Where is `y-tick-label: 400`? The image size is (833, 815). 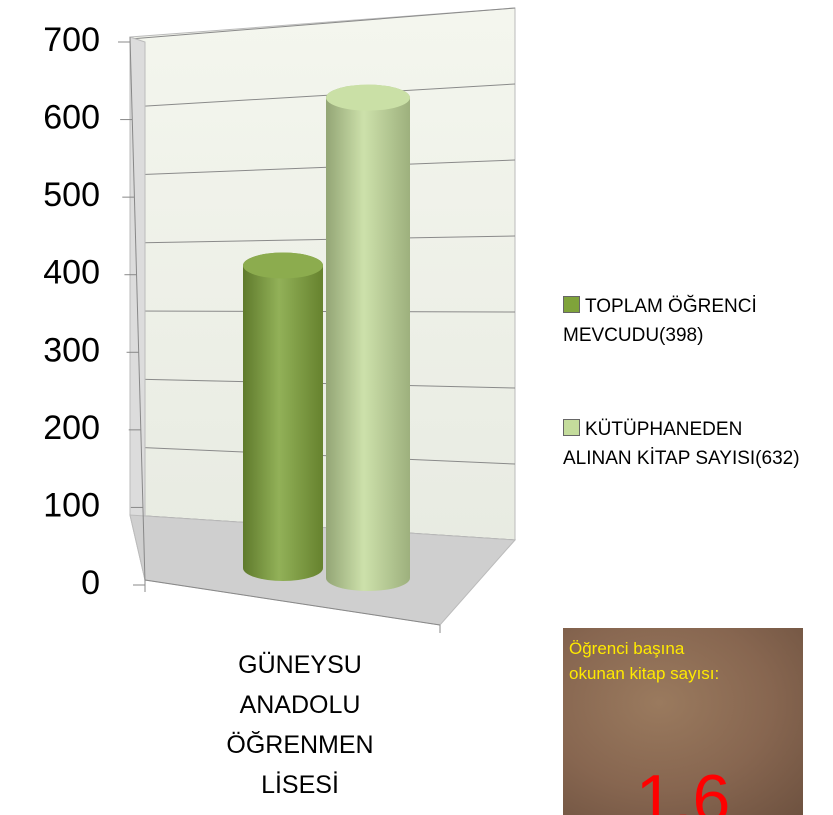 y-tick-label: 400 is located at coordinates (71, 273).